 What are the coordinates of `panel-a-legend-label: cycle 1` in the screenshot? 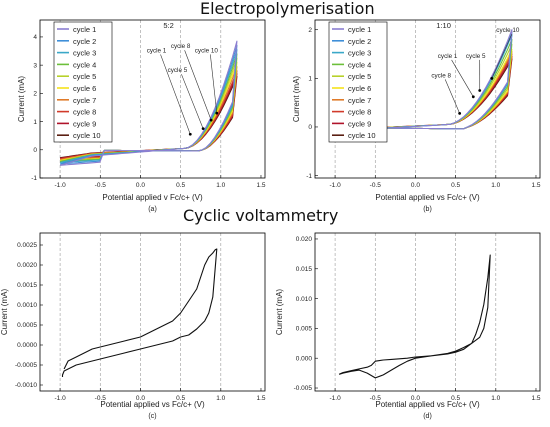 It's located at (84, 29).